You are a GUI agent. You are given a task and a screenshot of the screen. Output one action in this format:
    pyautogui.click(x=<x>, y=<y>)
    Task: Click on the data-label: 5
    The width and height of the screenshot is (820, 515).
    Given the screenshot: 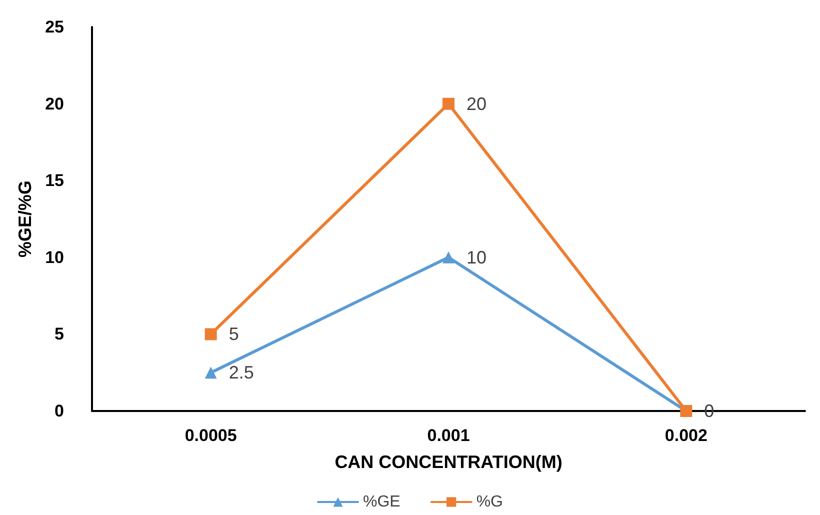 What is the action you would take?
    pyautogui.click(x=233, y=334)
    